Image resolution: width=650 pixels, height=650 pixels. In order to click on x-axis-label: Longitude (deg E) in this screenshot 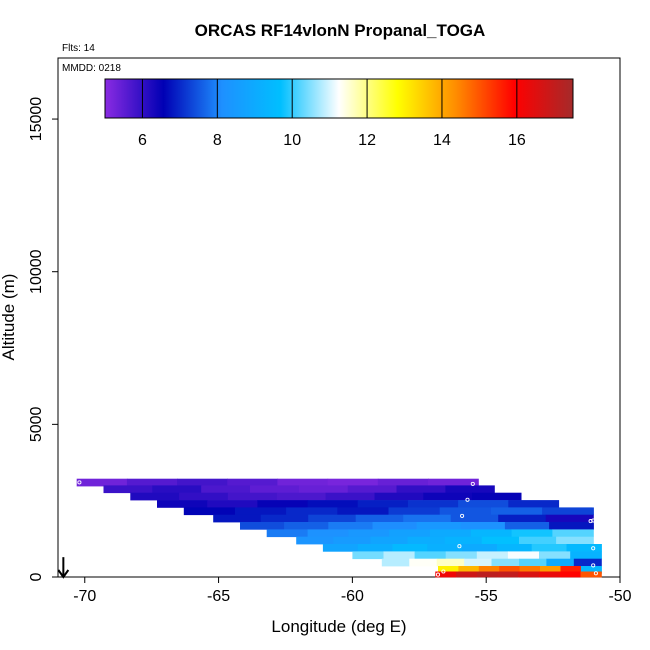, I will do `click(338, 626)`.